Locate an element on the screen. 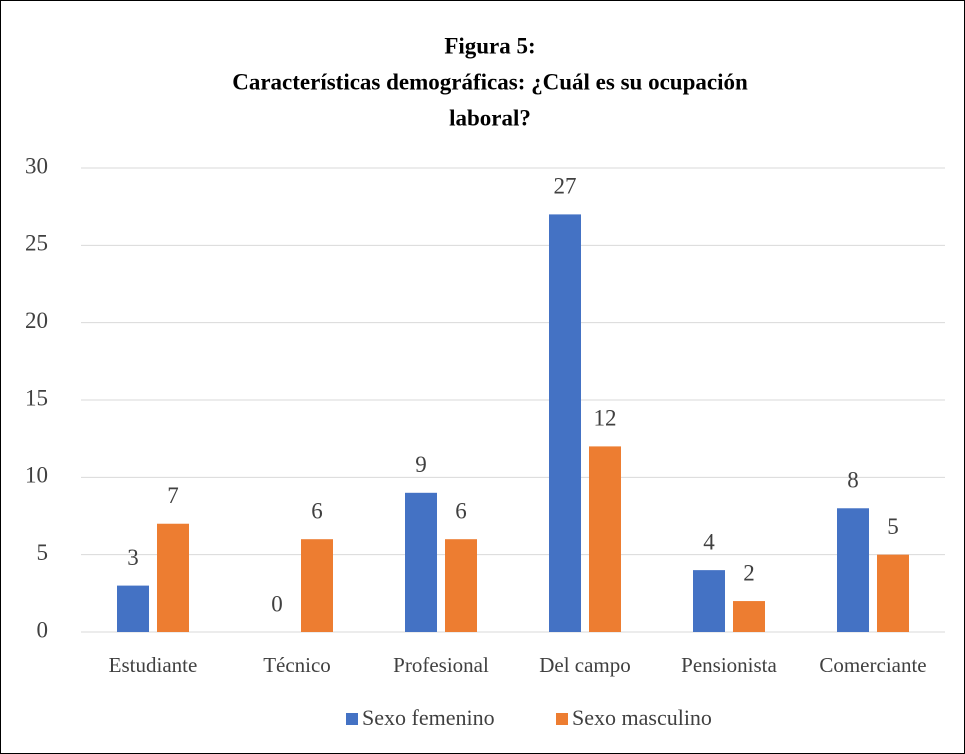 This screenshot has width=965, height=754. y-tick-label: 25 is located at coordinates (36, 243).